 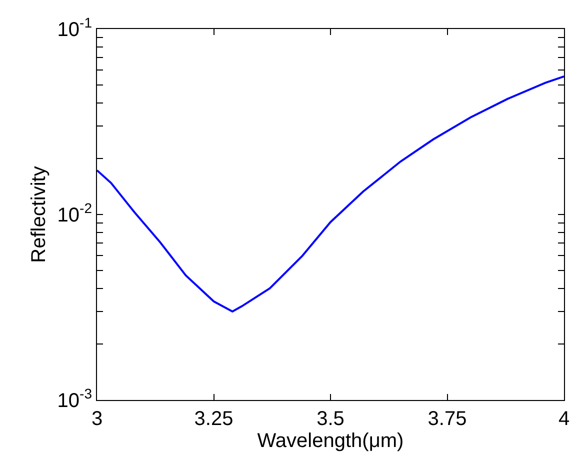 I want to click on y-tick-label: 10$^{-2}$, so click(x=74, y=213).